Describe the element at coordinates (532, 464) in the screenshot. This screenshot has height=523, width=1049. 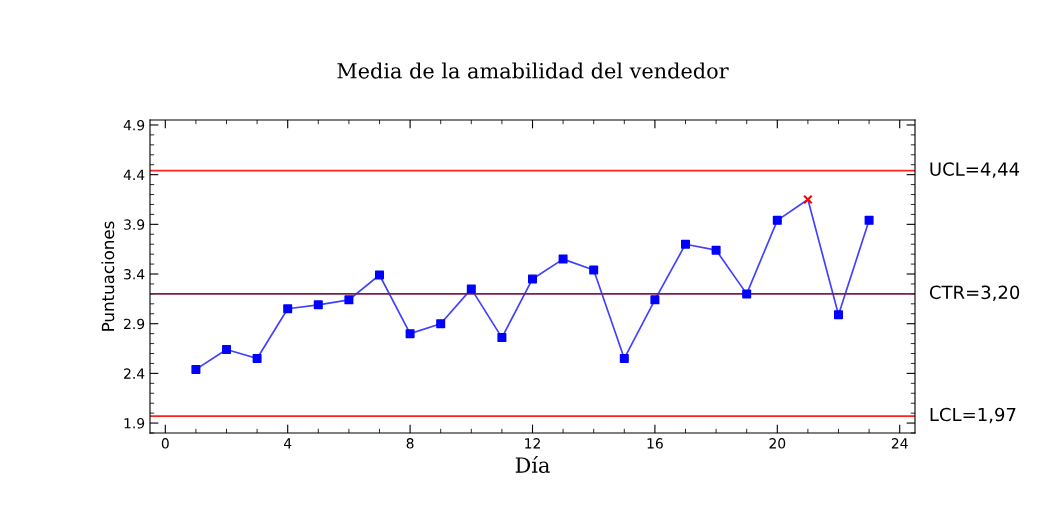
I see `x-axis-title: Día` at that location.